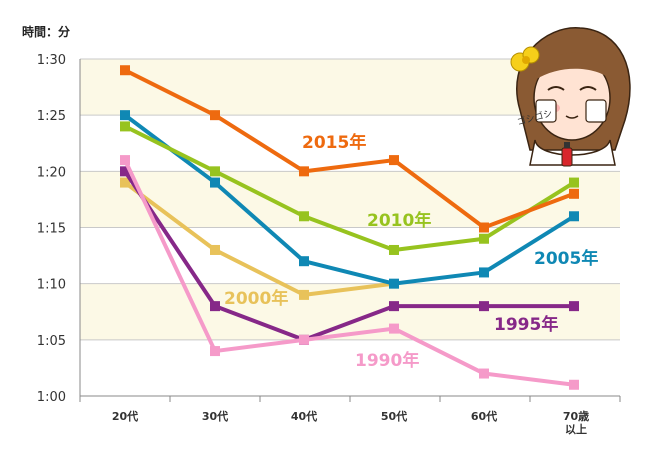  Describe the element at coordinates (51, 172) in the screenshot. I see `y-tick-label: 1:20` at that location.